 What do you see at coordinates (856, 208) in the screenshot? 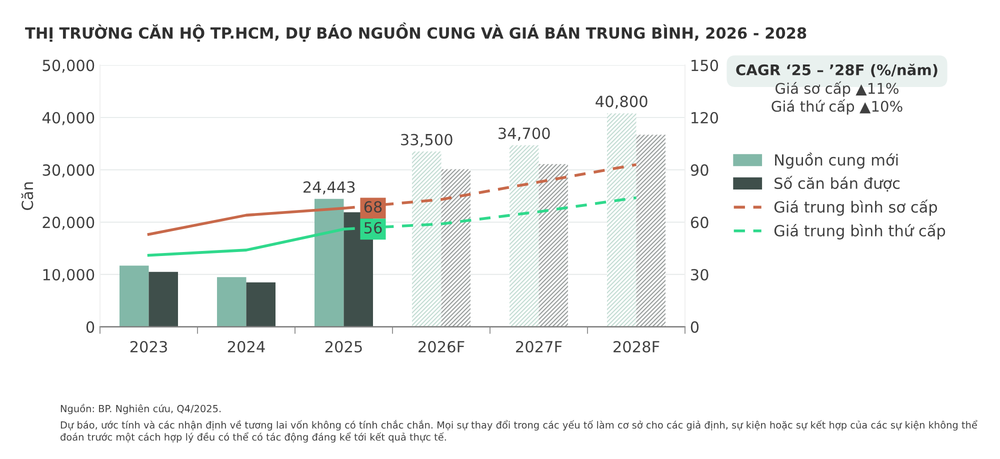
I see `legend-label: Giá trung bình sơ cấp` at bounding box center [856, 208].